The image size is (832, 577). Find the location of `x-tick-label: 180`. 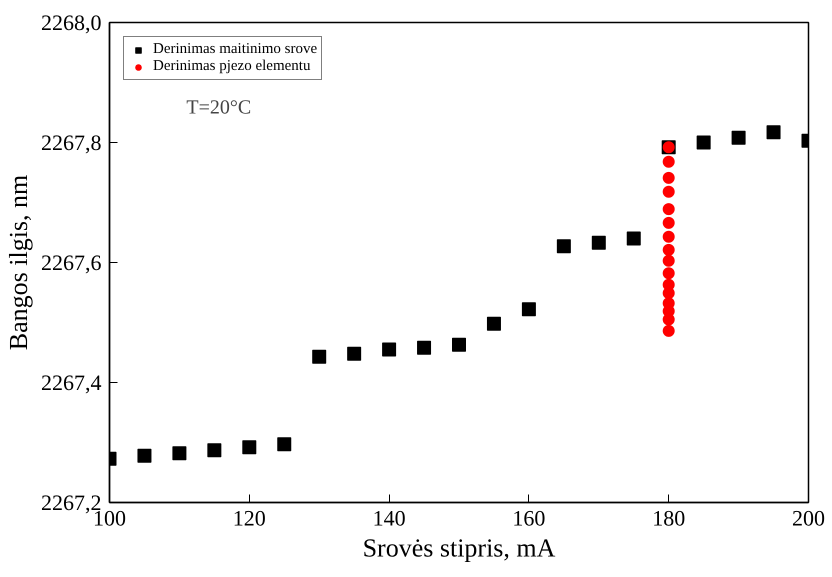

x-tick-label: 180 is located at coordinates (669, 518).